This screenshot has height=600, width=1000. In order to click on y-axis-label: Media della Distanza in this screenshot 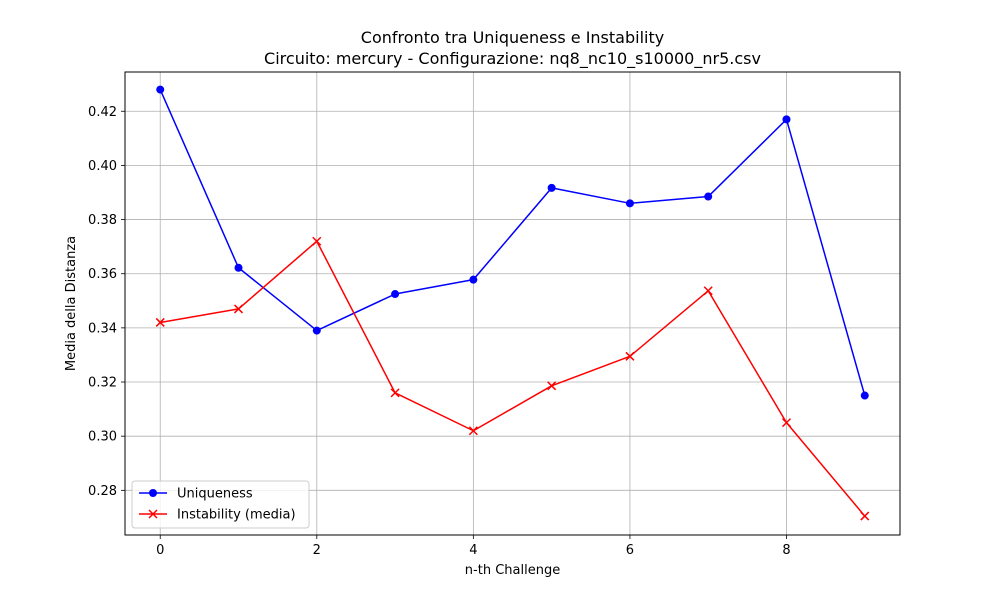, I will do `click(71, 303)`.